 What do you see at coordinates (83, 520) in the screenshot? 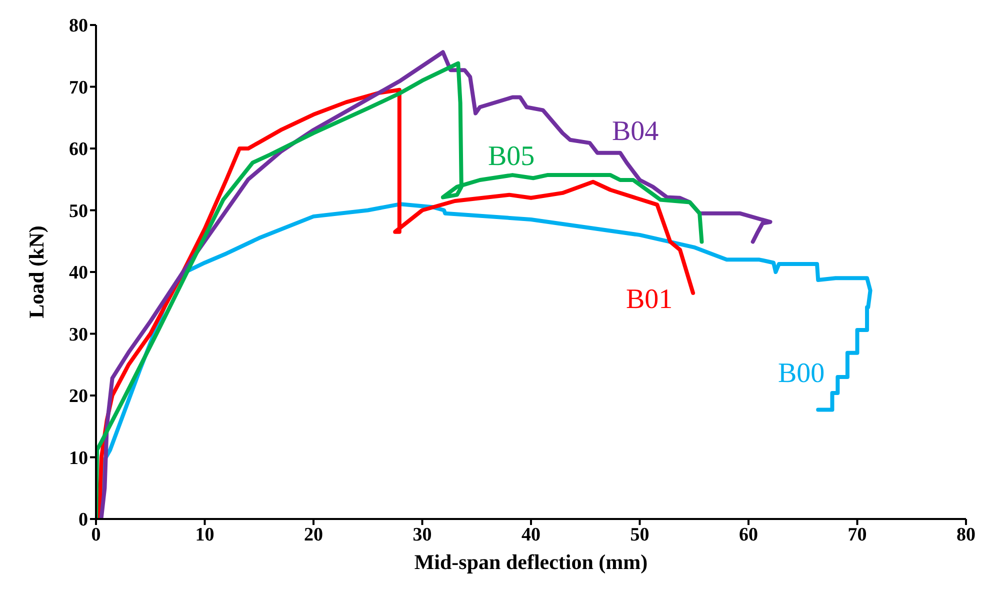
I see `y-tick-label: 0` at bounding box center [83, 520].